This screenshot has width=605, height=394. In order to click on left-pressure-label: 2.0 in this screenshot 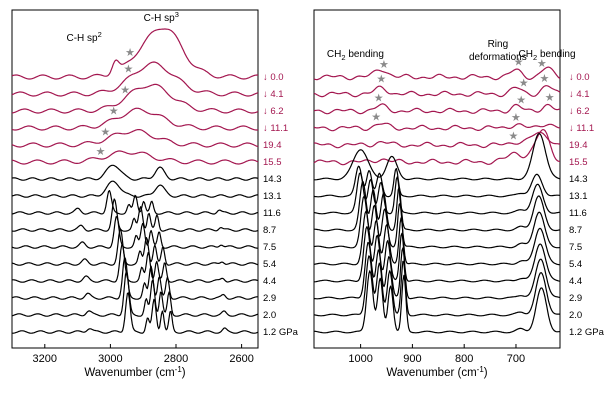, I will do `click(269, 315)`.